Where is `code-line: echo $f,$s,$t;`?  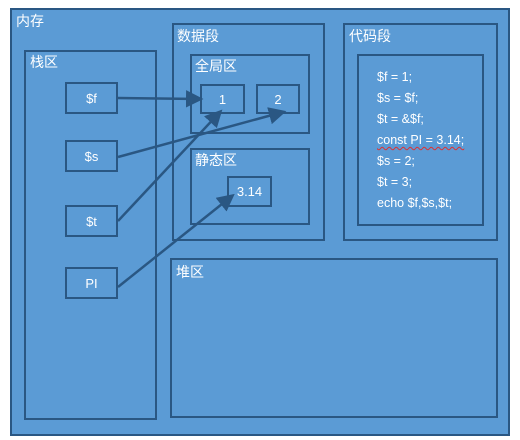 code-line: echo $f,$s,$t; is located at coordinates (415, 203).